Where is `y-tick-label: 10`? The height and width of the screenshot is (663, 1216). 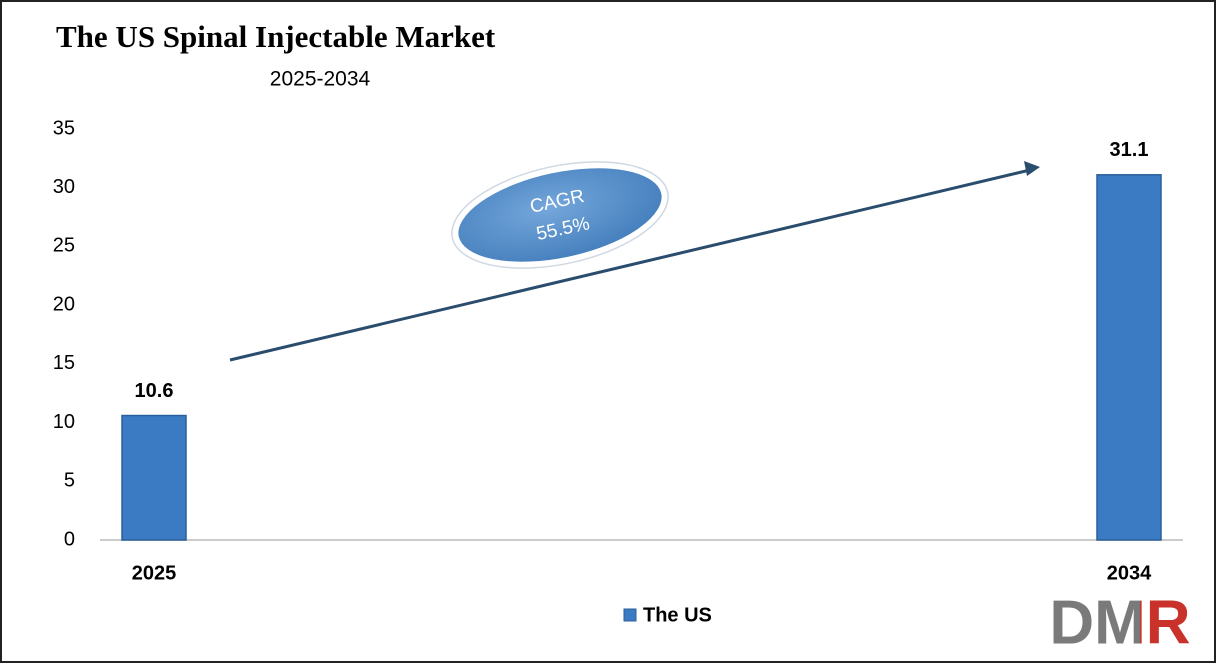 y-tick-label: 10 is located at coordinates (64, 422).